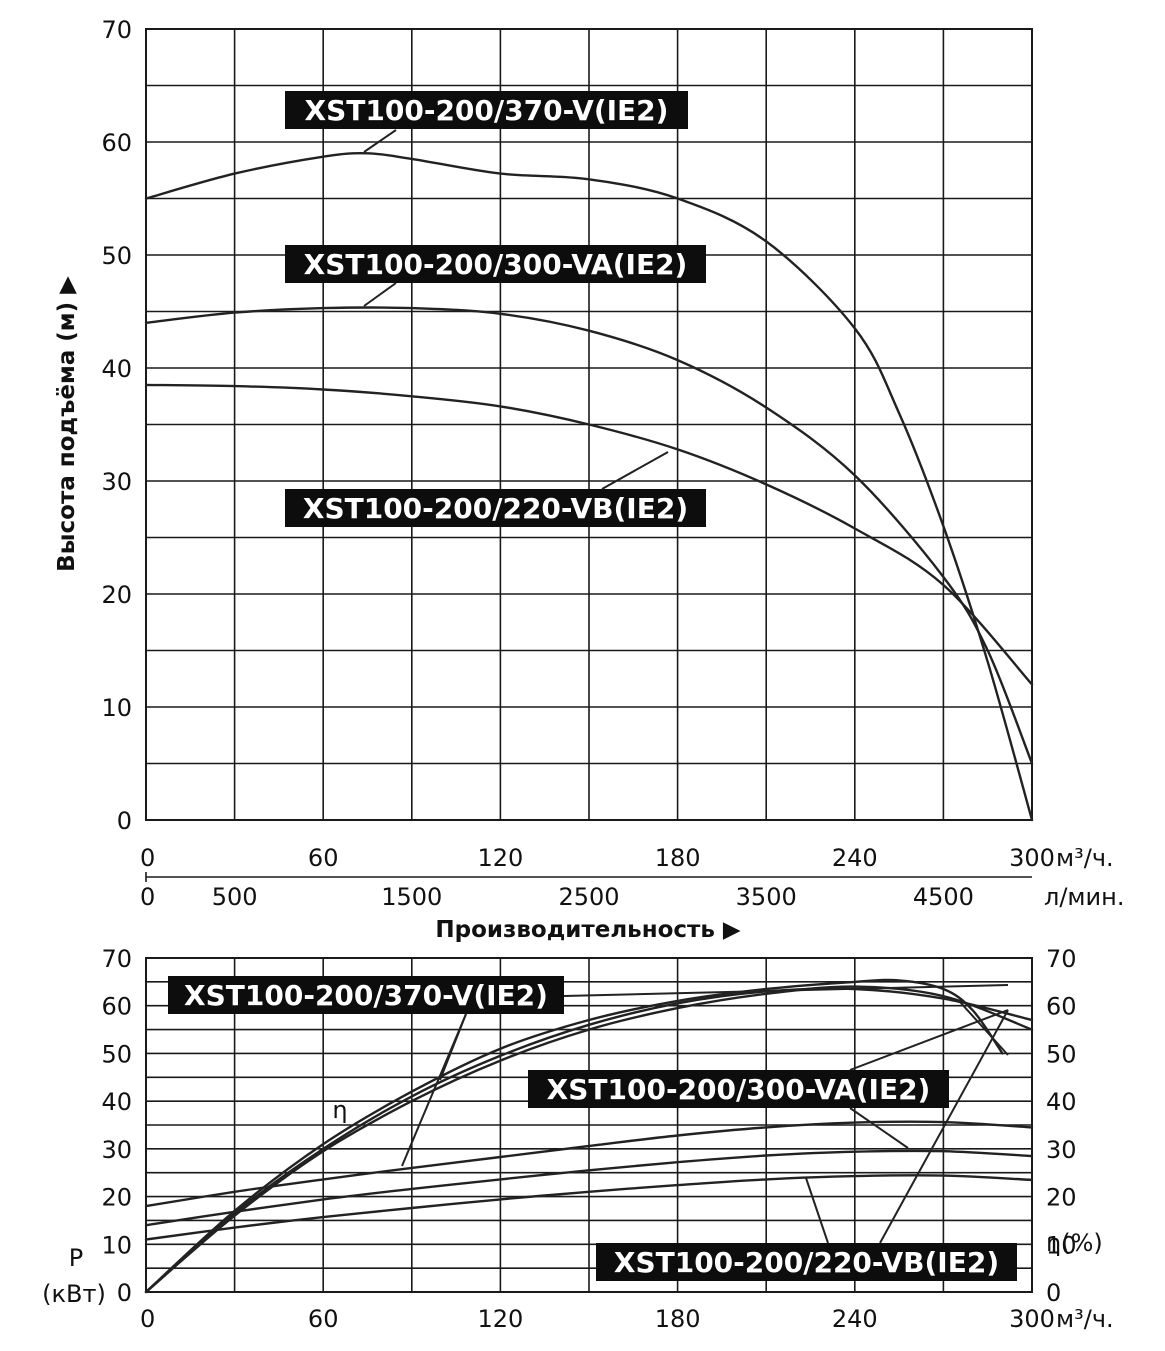  I want to click on top-label-series-1-text: XST100-200/300-VA(IE2), so click(496, 264).